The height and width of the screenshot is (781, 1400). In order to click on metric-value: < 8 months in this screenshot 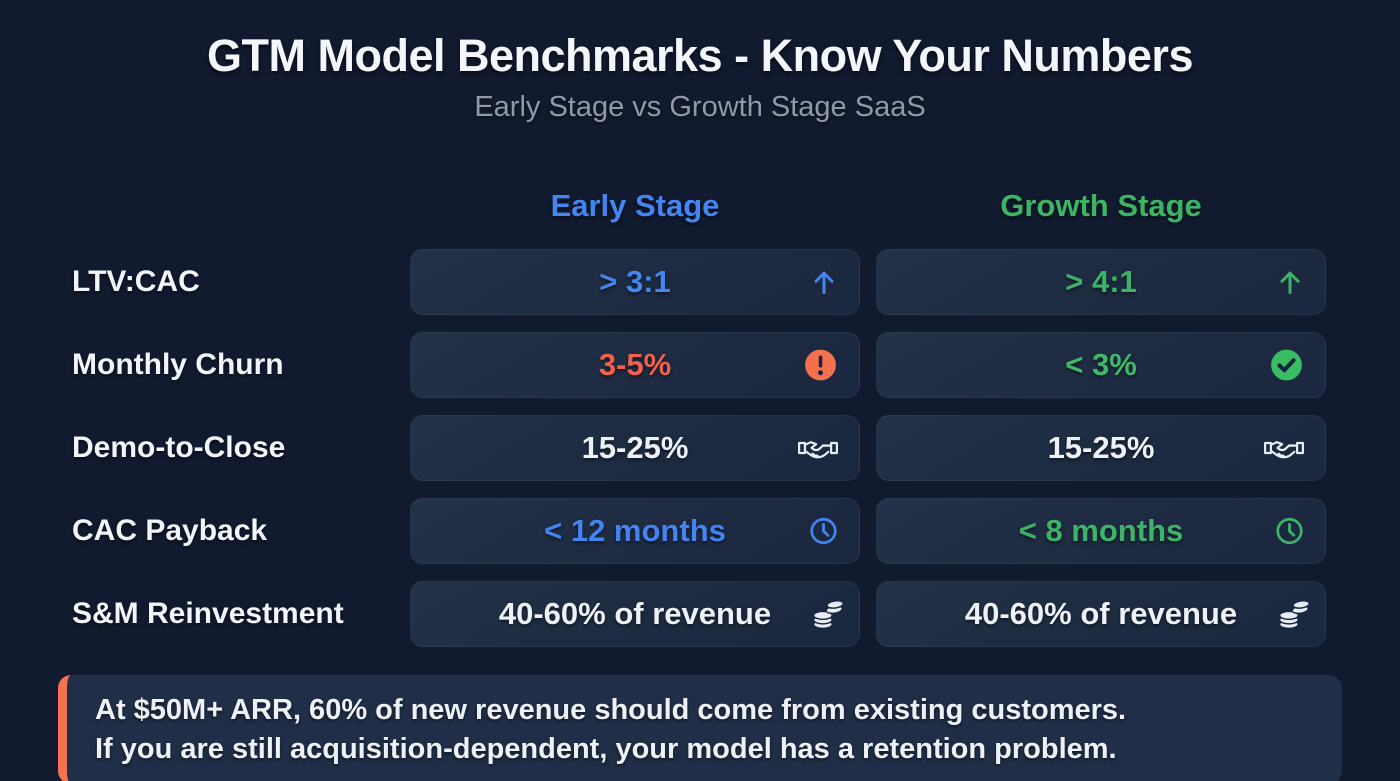, I will do `click(1101, 530)`.